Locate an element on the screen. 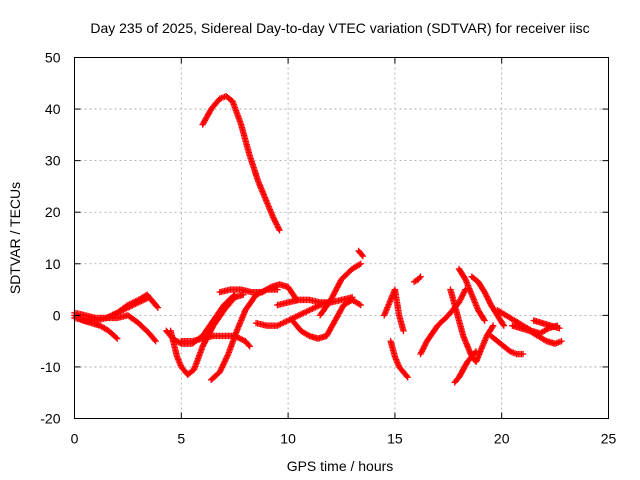 The height and width of the screenshot is (480, 640). y-tick-label: 20 is located at coordinates (53, 212).